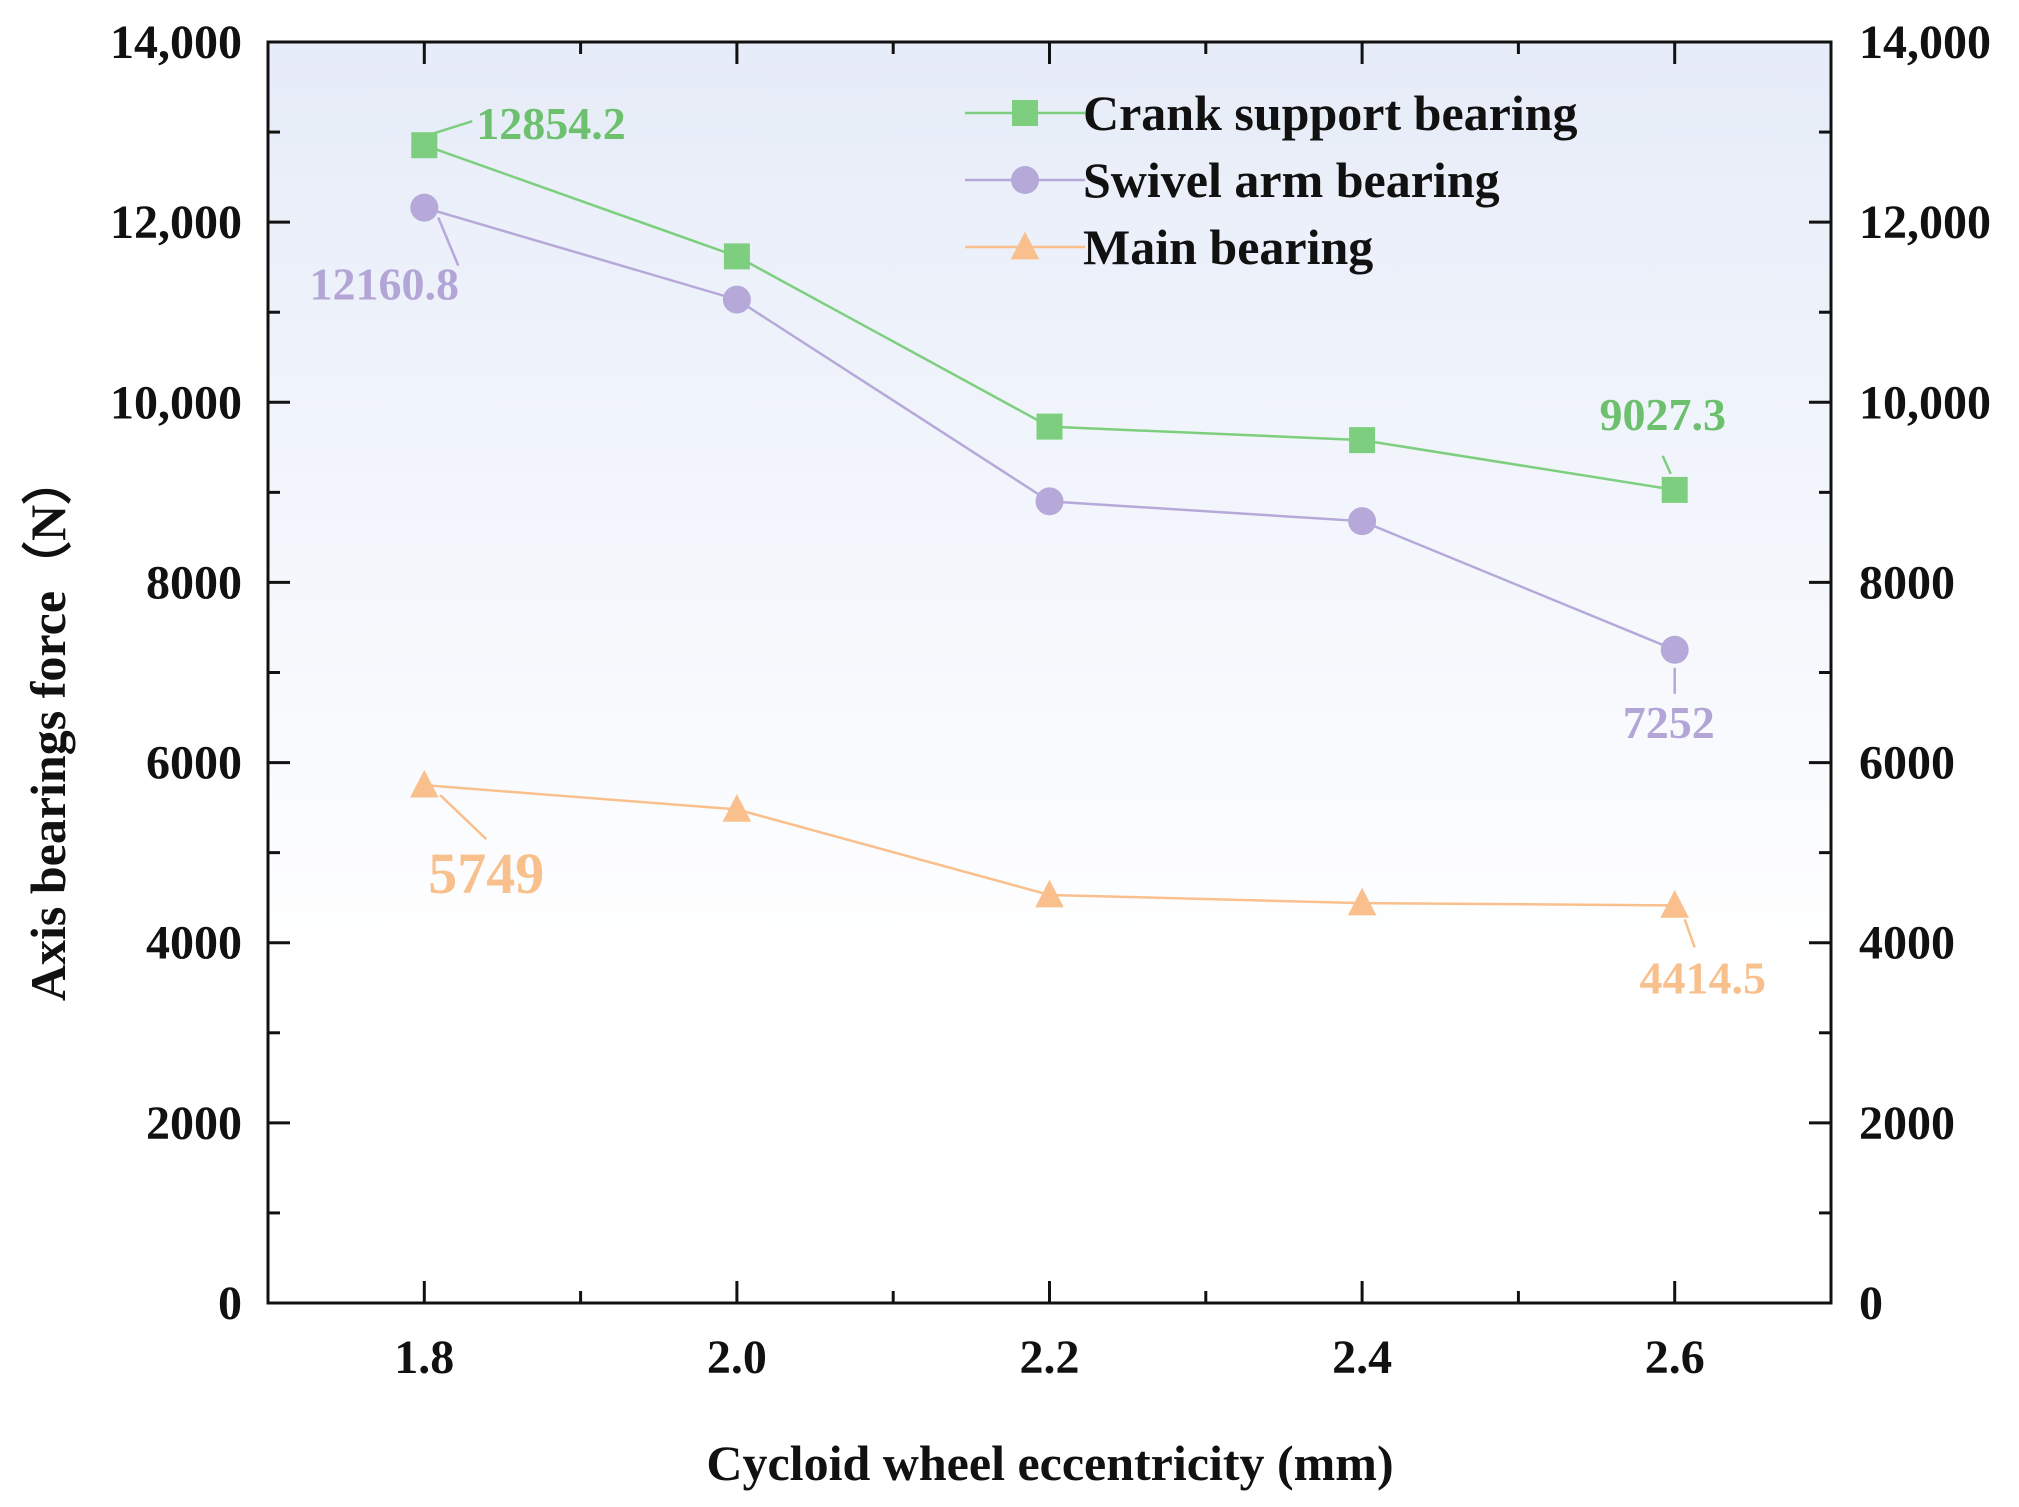  Describe the element at coordinates (194, 1123) in the screenshot. I see `y-tick-label-left: 2000` at that location.